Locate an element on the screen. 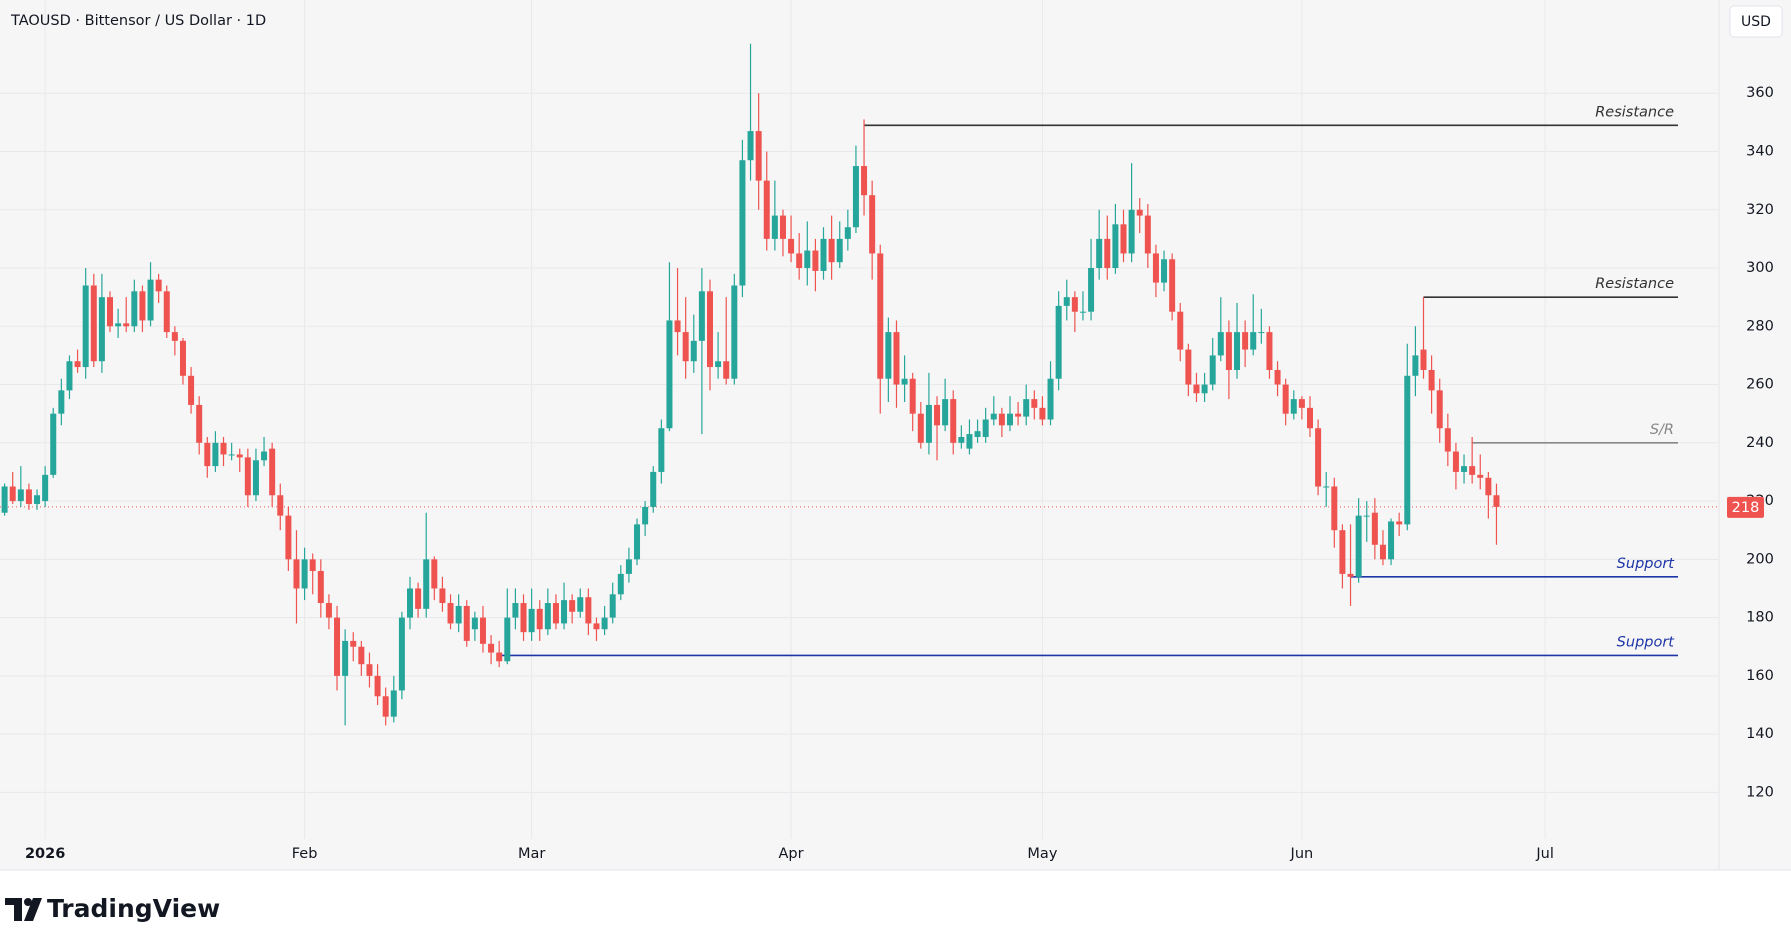 This screenshot has height=947, width=1791. currency-button is located at coordinates (1756, 21).